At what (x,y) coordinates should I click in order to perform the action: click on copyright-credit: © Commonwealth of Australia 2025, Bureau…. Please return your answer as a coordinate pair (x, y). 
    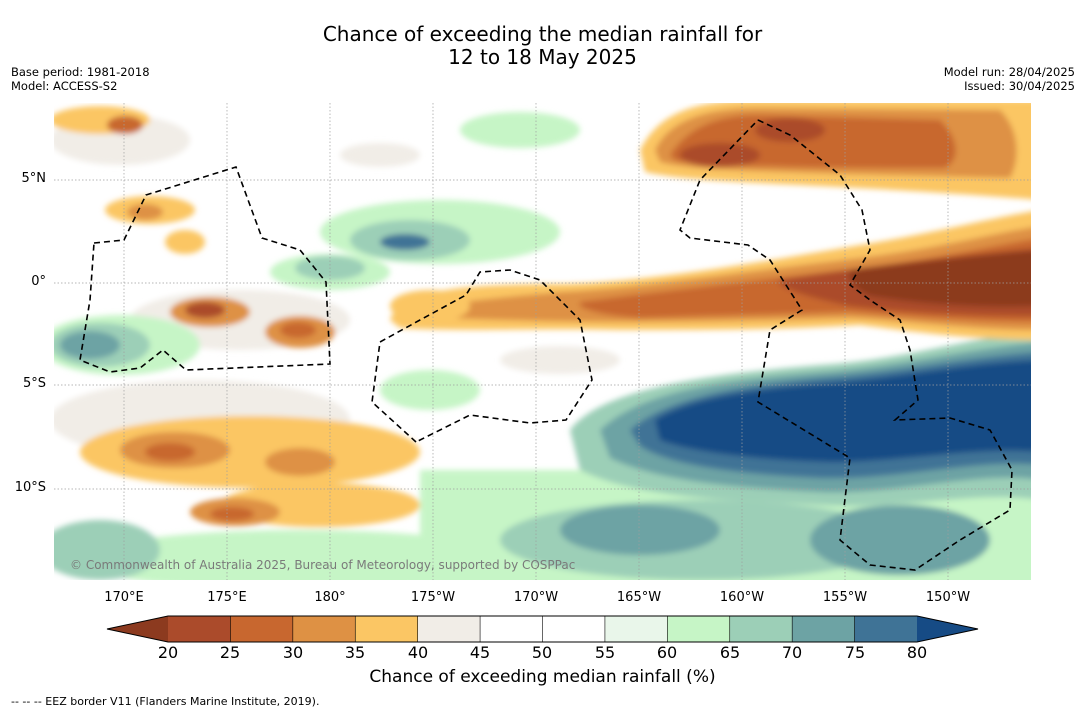
    Looking at the image, I should click on (323, 565).